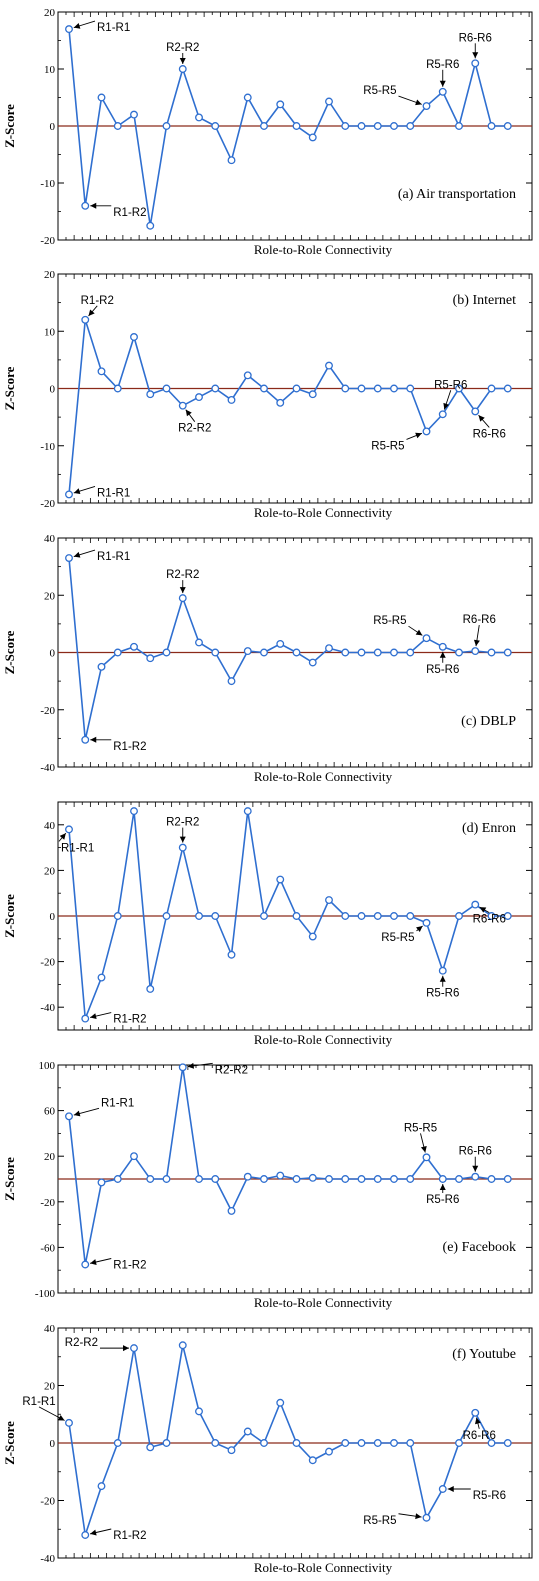 This screenshot has height=1581, width=539. I want to click on annotation-label: R6-R6, so click(475, 1152).